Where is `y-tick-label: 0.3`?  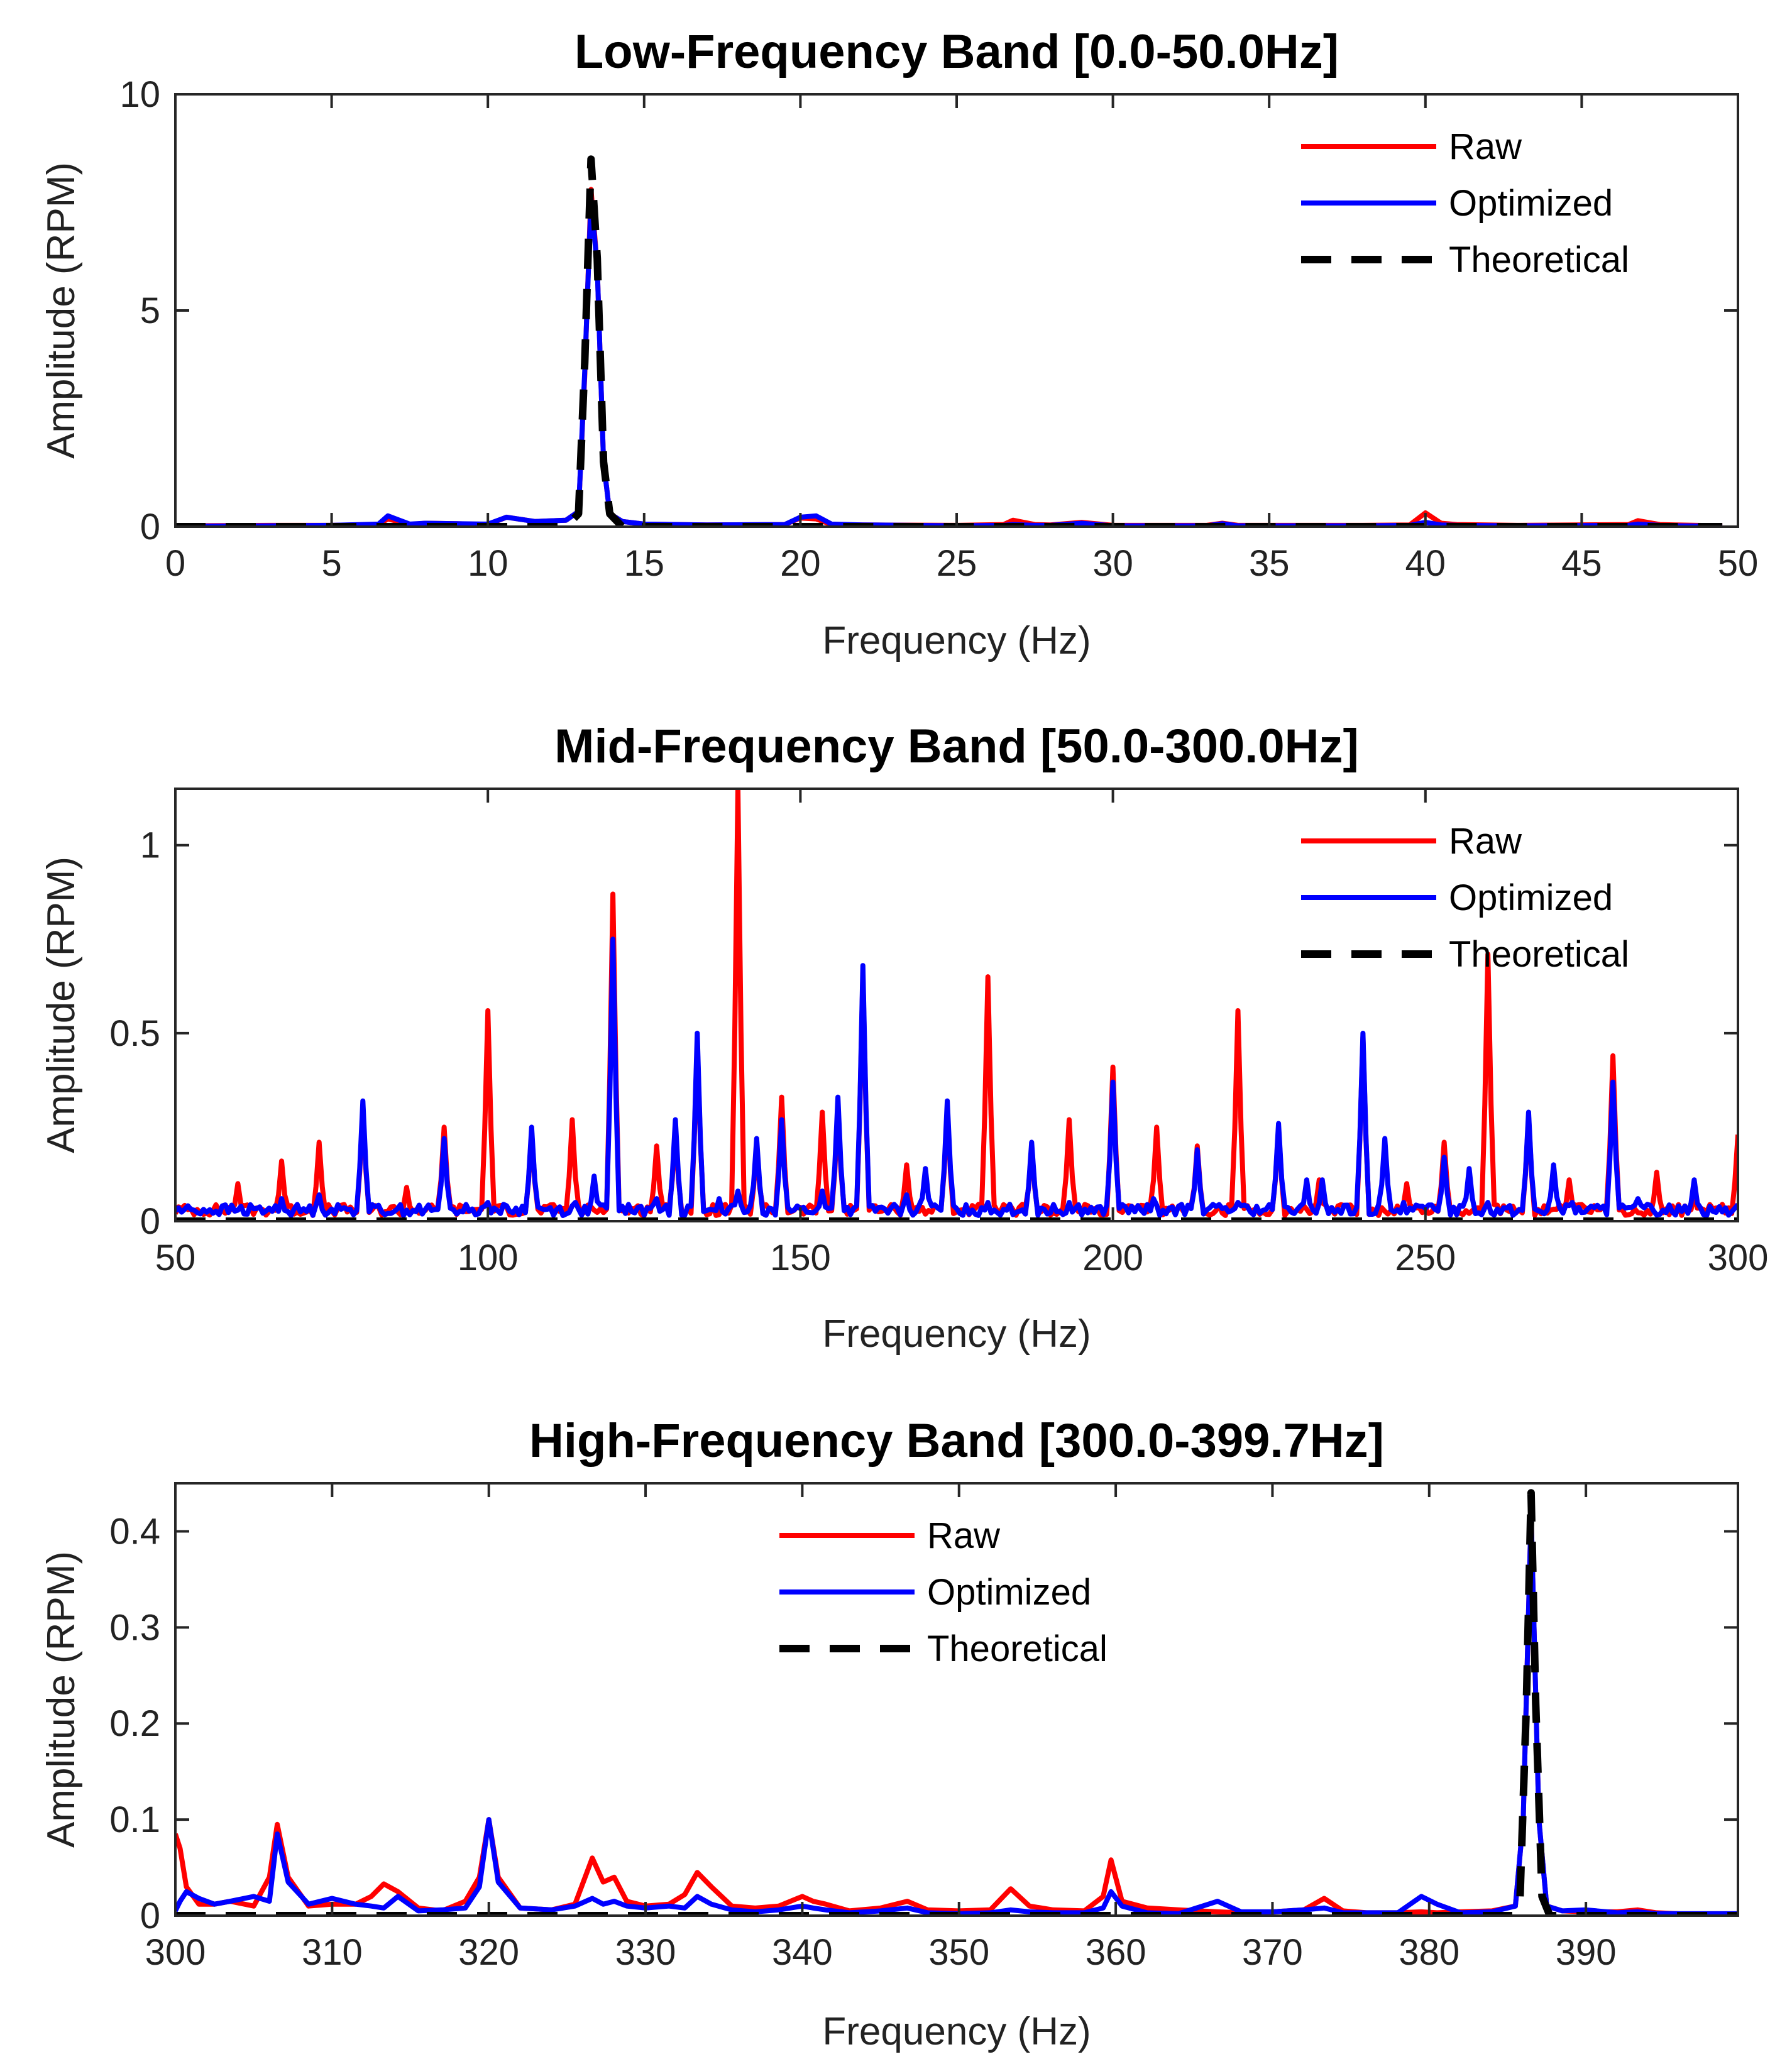 y-tick-label: 0.3 is located at coordinates (134, 1627).